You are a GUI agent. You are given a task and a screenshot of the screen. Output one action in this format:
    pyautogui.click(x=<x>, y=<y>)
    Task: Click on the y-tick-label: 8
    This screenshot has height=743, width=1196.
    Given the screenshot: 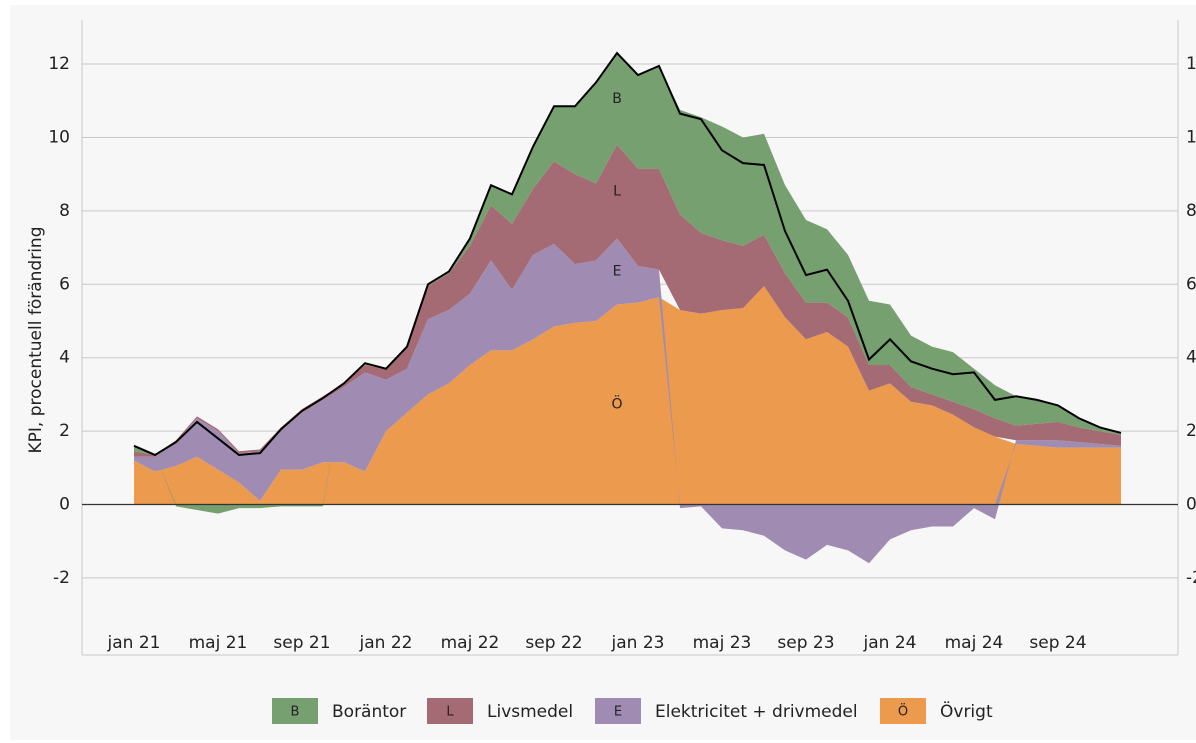 What is the action you would take?
    pyautogui.click(x=64, y=211)
    